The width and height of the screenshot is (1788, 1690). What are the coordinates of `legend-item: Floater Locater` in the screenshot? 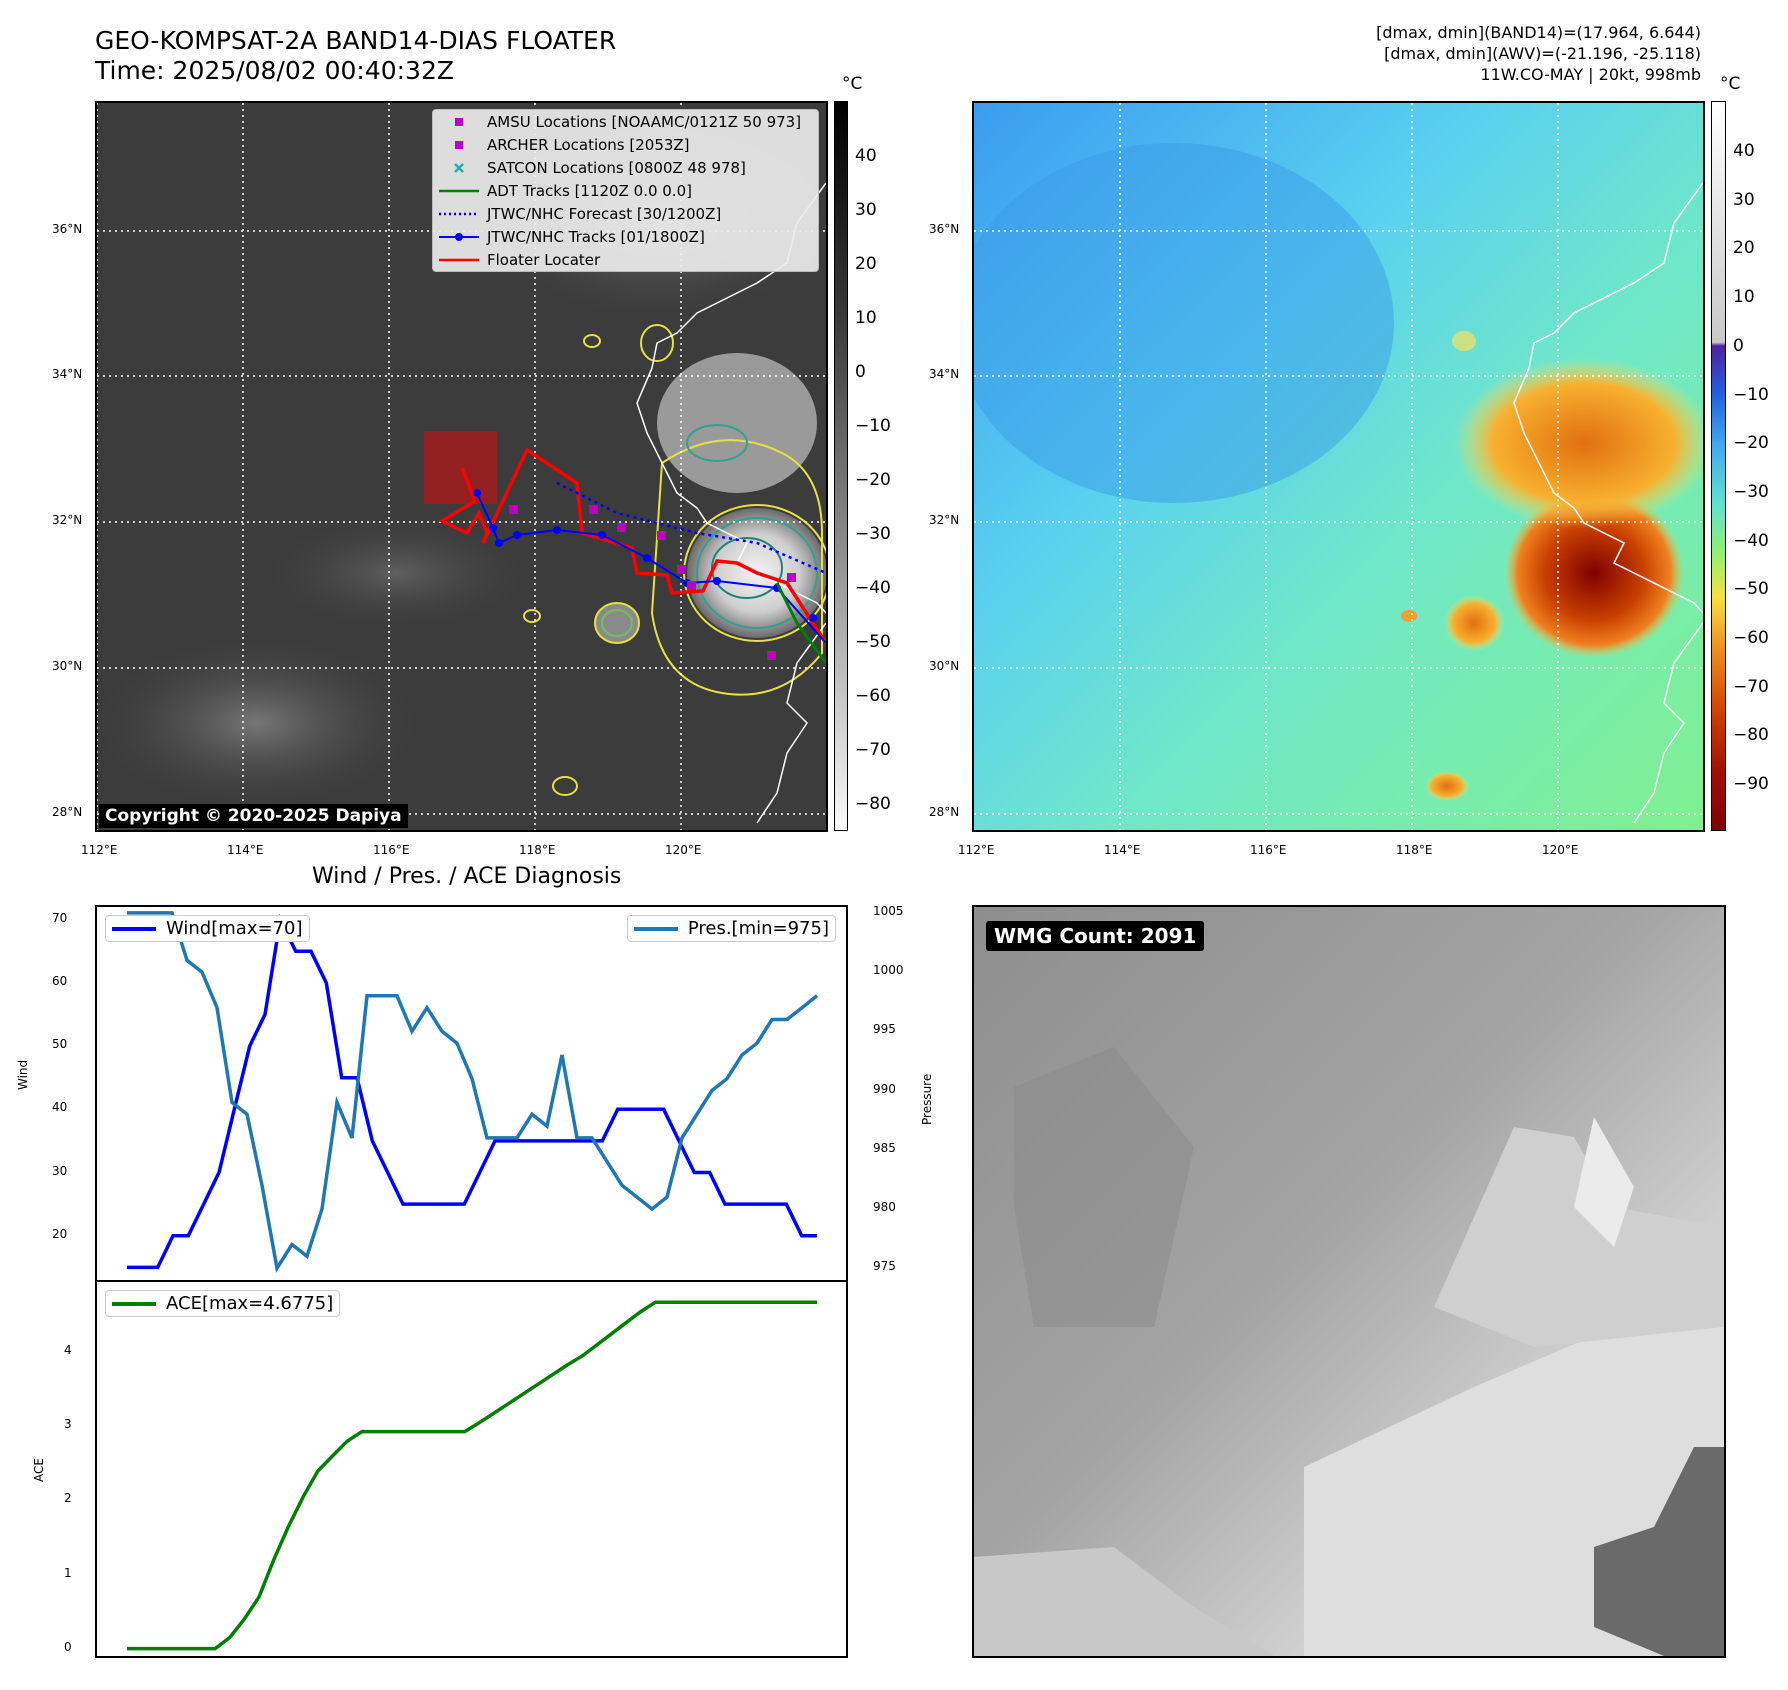 It's located at (625, 259).